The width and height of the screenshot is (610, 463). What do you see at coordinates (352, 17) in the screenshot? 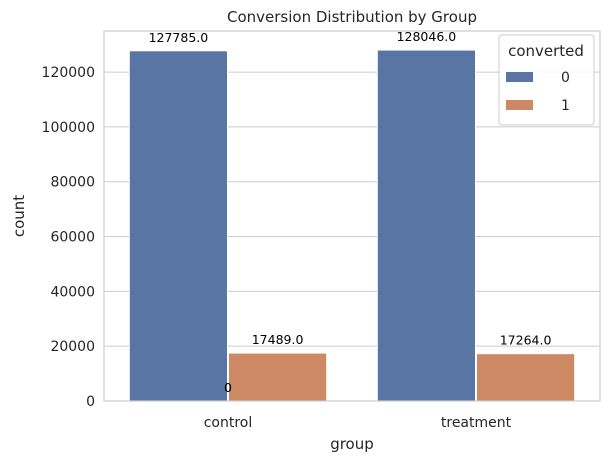
I see `chart-title: Conversion Distribution by Group` at bounding box center [352, 17].